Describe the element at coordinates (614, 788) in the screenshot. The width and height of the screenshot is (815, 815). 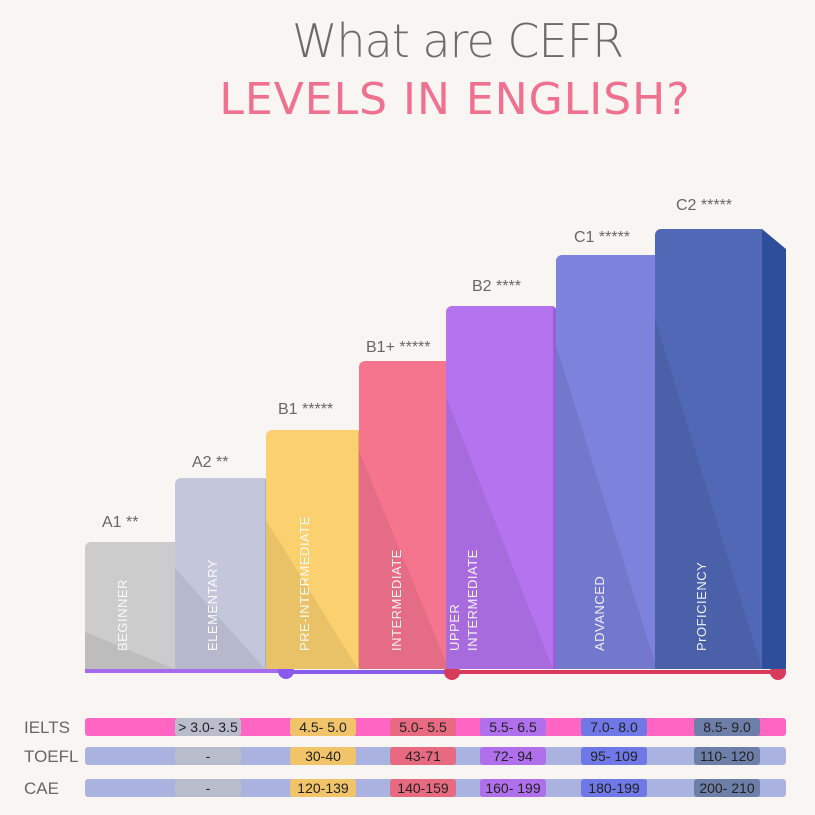
I see `score-cell: 180-199` at that location.